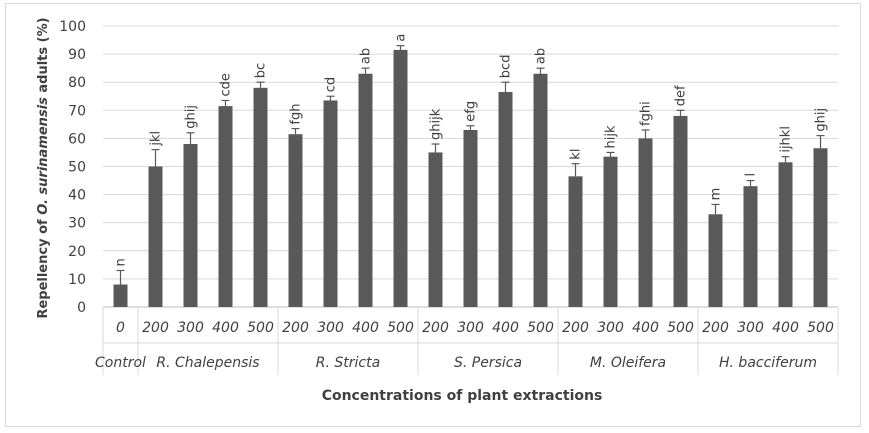 This screenshot has height=433, width=869. Describe the element at coordinates (77, 139) in the screenshot. I see `y-tick-label: 60` at that location.